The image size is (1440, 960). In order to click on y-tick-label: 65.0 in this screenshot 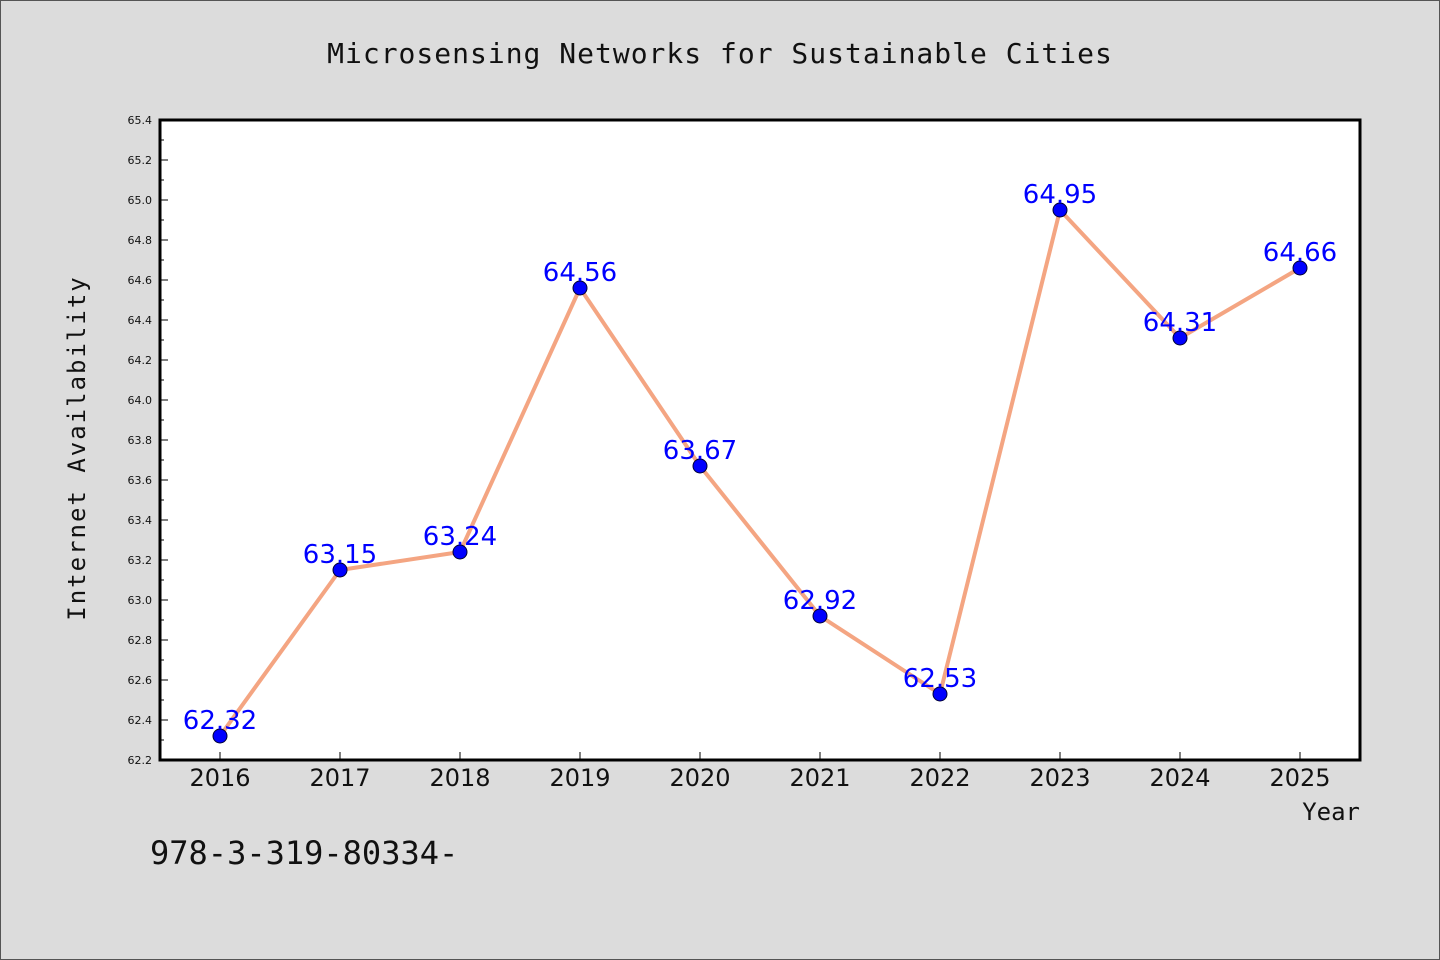, I will do `click(140, 200)`.